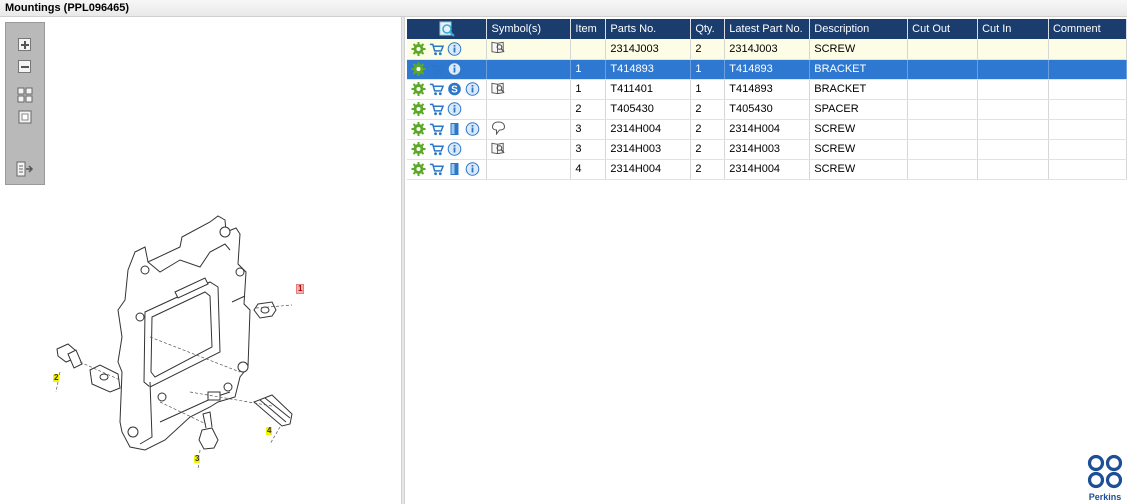 The height and width of the screenshot is (504, 1127). What do you see at coordinates (648, 109) in the screenshot?
I see `cell-part-no: T405430` at bounding box center [648, 109].